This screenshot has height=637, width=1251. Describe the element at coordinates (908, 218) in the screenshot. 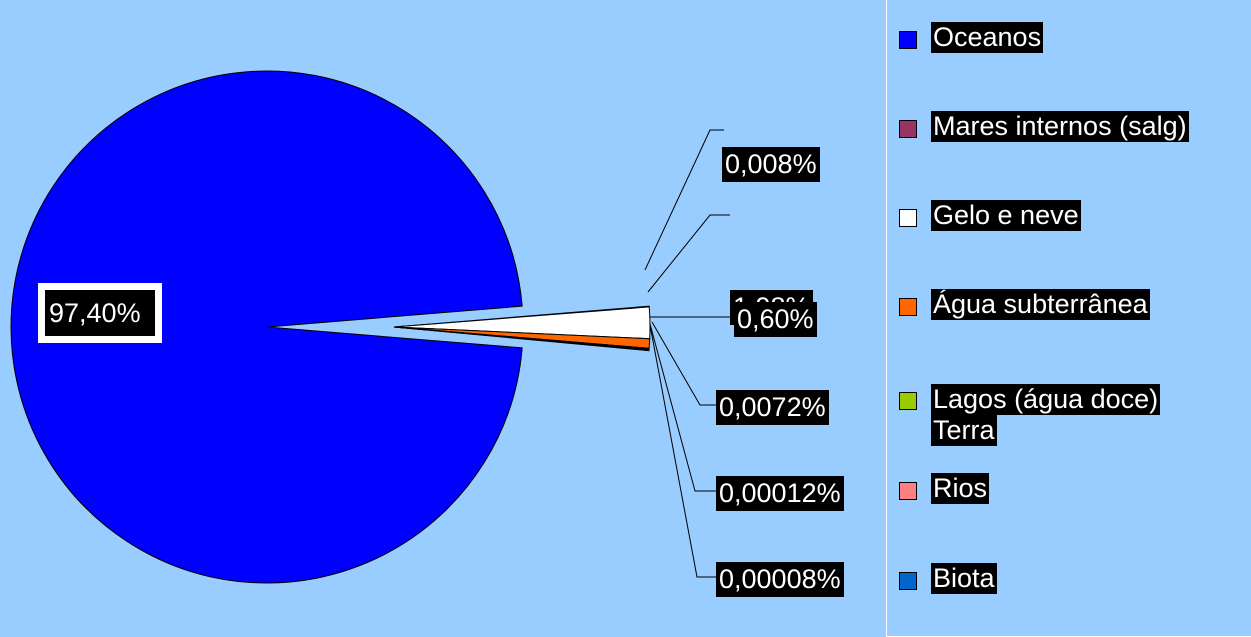

I see `legend-swatch-gelo-e-neve` at that location.